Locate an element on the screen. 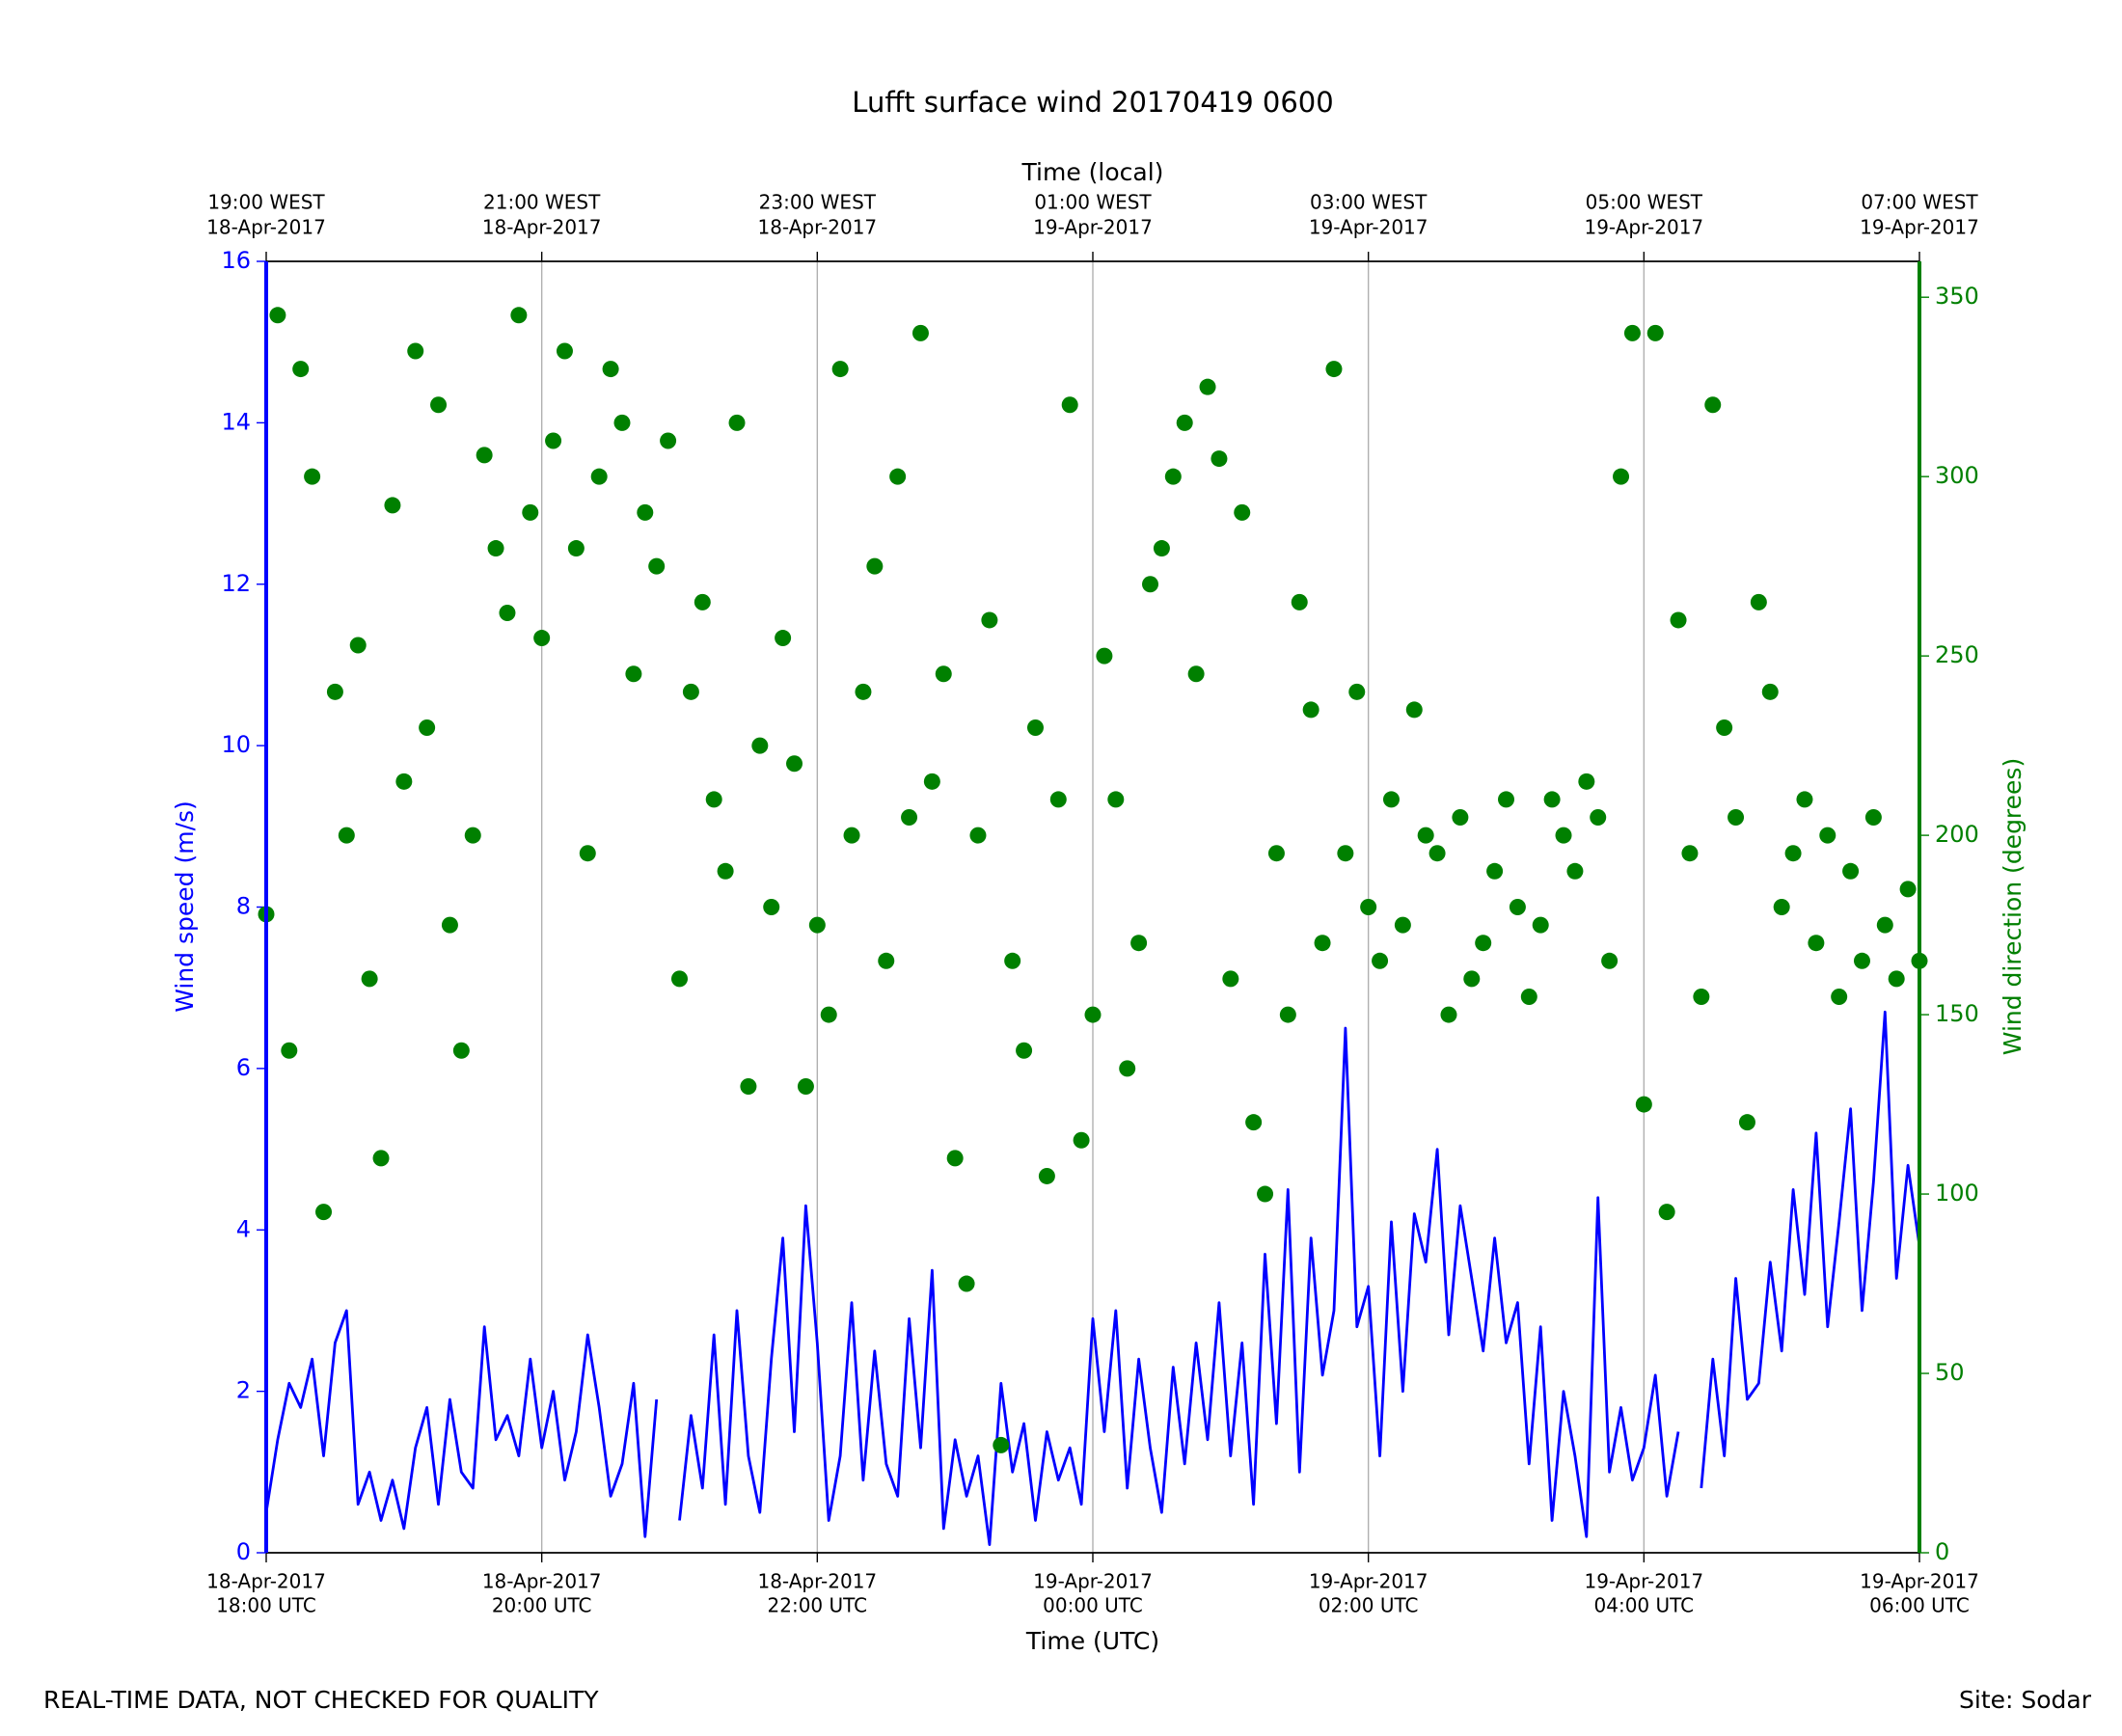  x-tick-label: 04:00 UTC is located at coordinates (1645, 1605).